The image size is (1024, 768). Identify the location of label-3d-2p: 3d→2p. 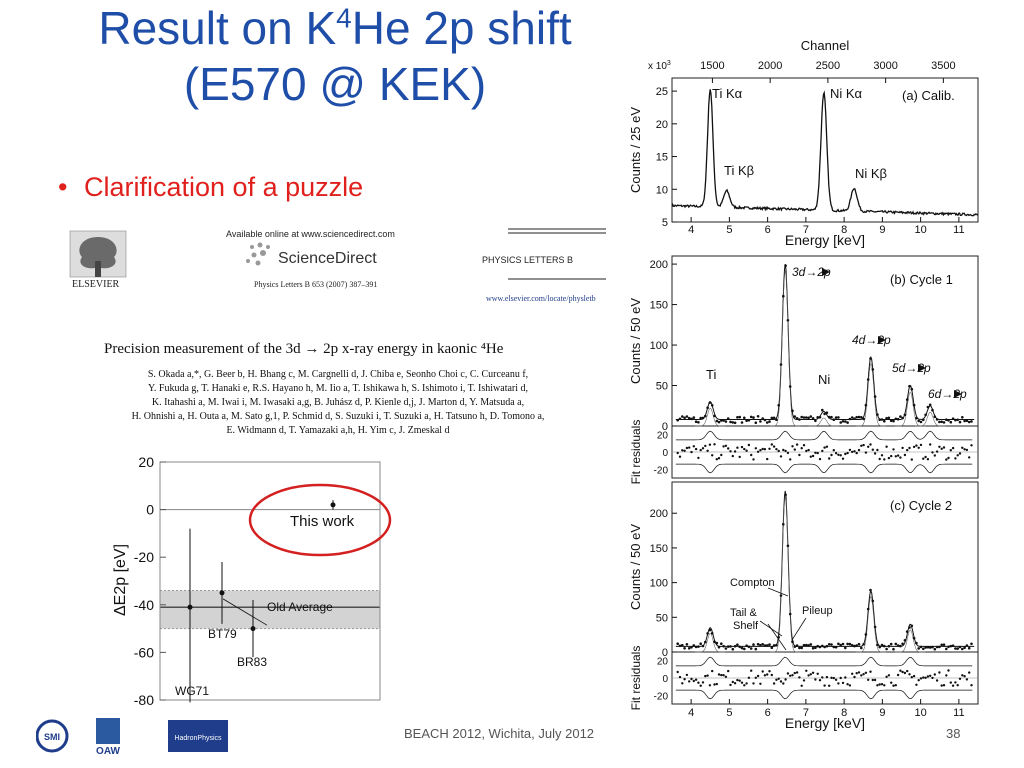
(811, 272).